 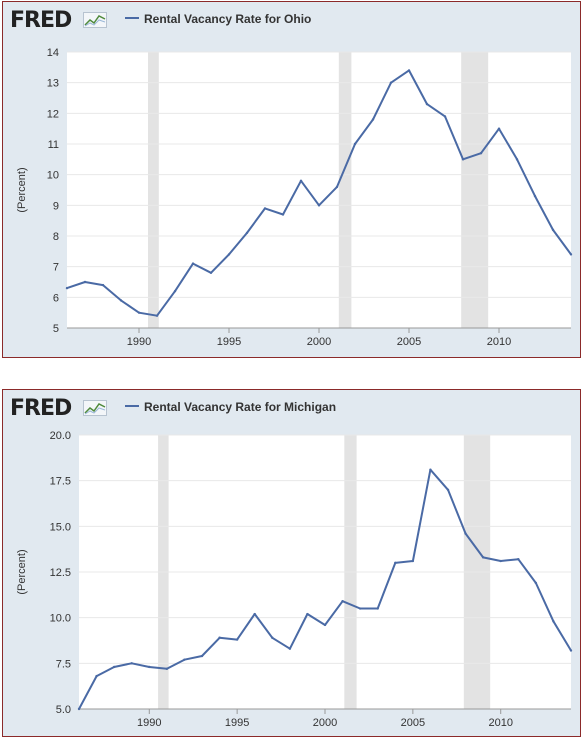 What do you see at coordinates (56, 237) in the screenshot?
I see `y-tick-label: 8` at bounding box center [56, 237].